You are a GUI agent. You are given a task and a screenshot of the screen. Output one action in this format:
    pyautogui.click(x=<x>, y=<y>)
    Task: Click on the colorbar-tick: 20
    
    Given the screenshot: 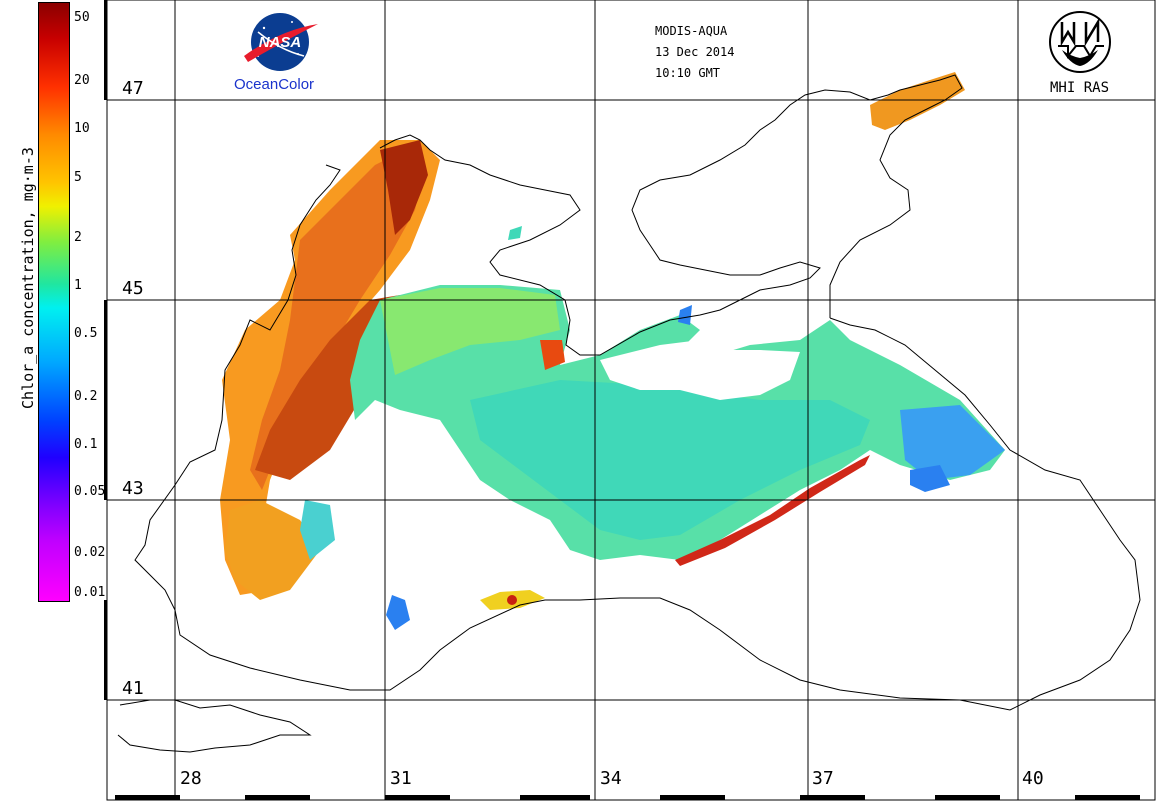 What is the action you would take?
    pyautogui.click(x=82, y=80)
    